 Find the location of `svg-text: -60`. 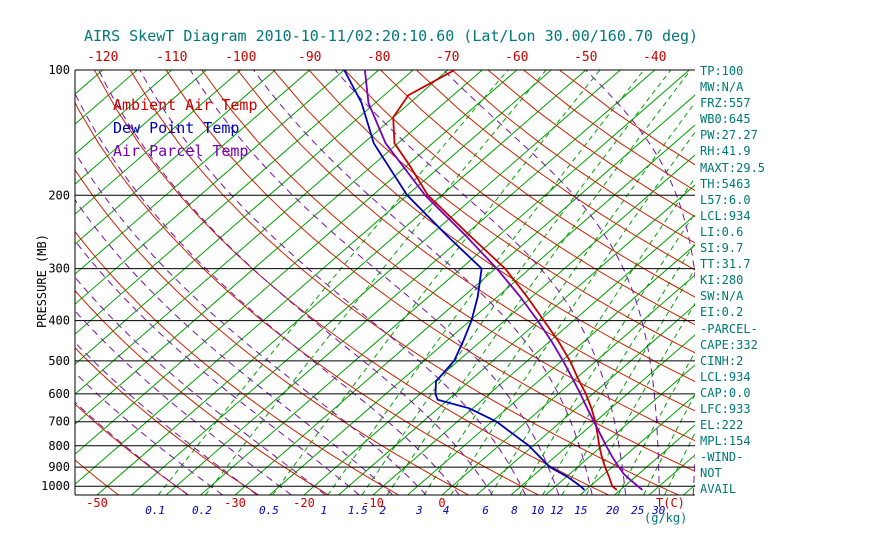

svg-text: -60 is located at coordinates (516, 57).